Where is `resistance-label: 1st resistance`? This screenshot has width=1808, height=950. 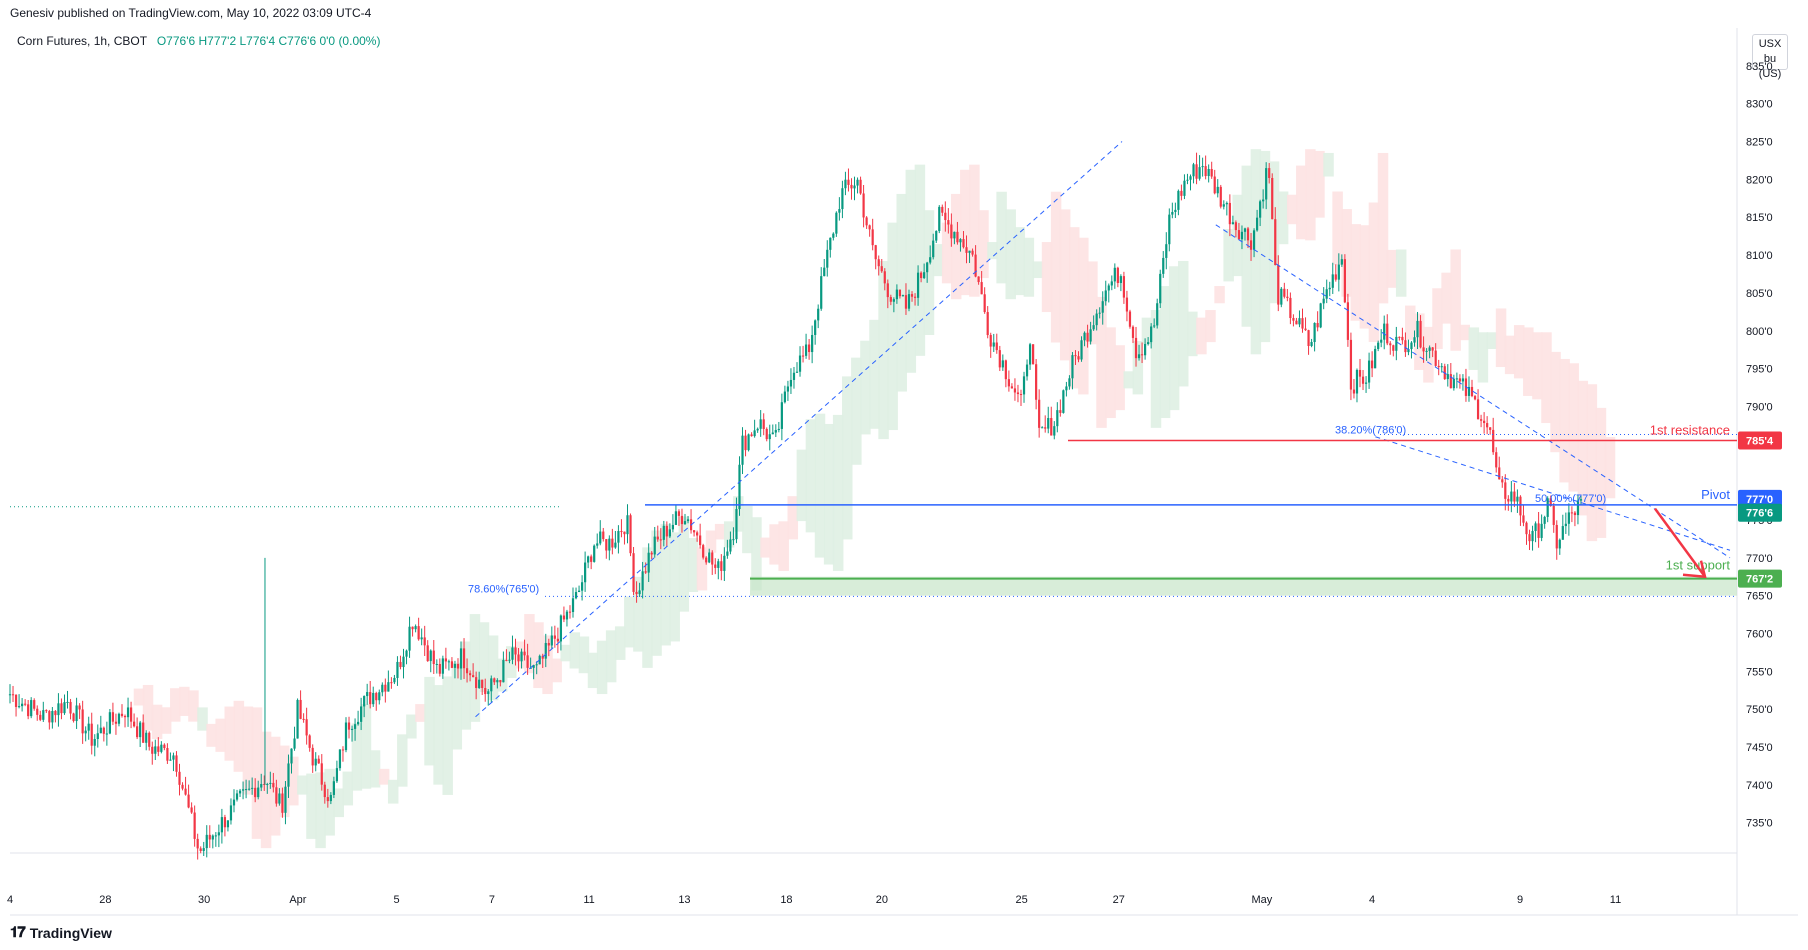
resistance-label: 1st resistance is located at coordinates (1690, 430).